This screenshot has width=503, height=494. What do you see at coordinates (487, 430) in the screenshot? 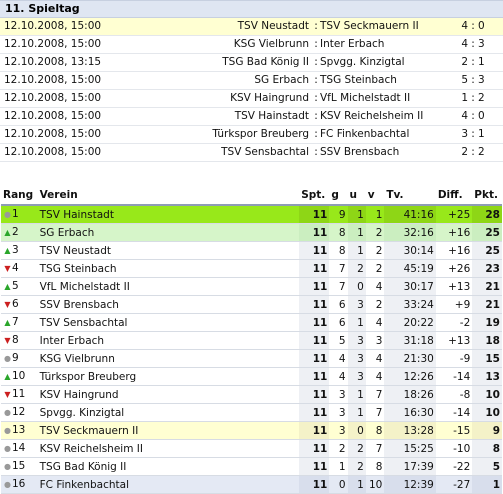
I see `points: 9` at bounding box center [487, 430].